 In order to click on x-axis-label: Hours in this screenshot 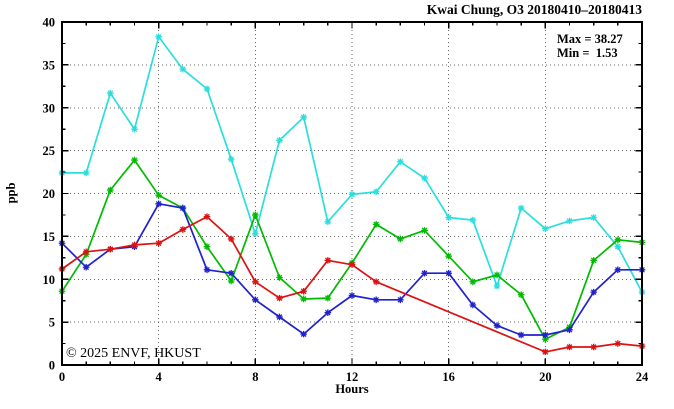, I will do `click(351, 389)`.